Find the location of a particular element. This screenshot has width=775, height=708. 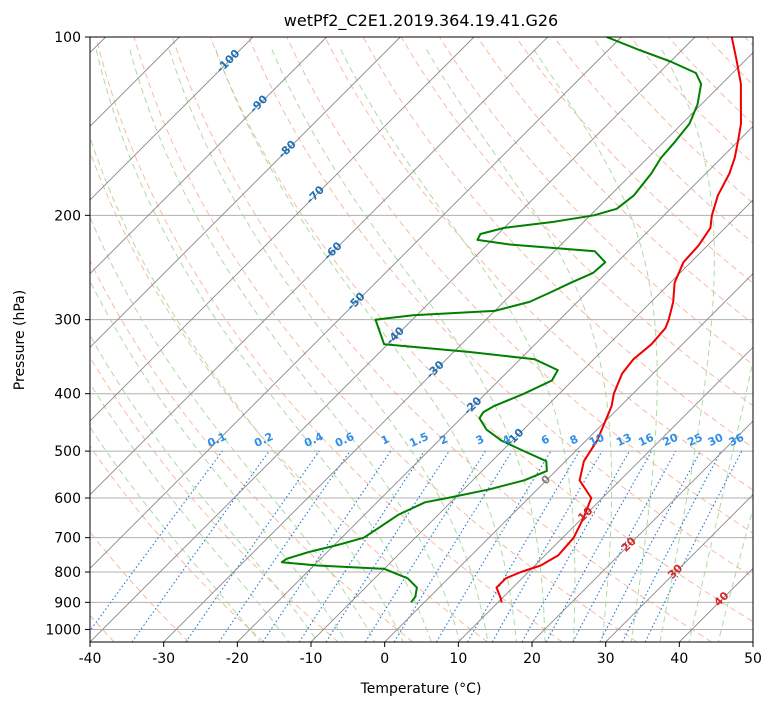

y-tick-label: 500 is located at coordinates (67, 452).